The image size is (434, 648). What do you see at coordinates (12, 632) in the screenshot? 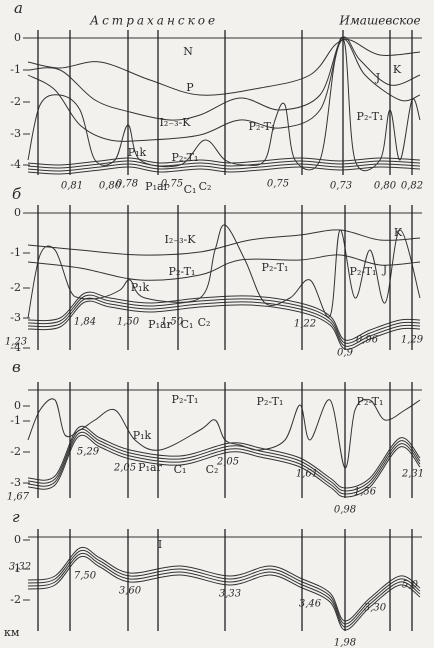
I see `depth-unit: км` at bounding box center [12, 632].